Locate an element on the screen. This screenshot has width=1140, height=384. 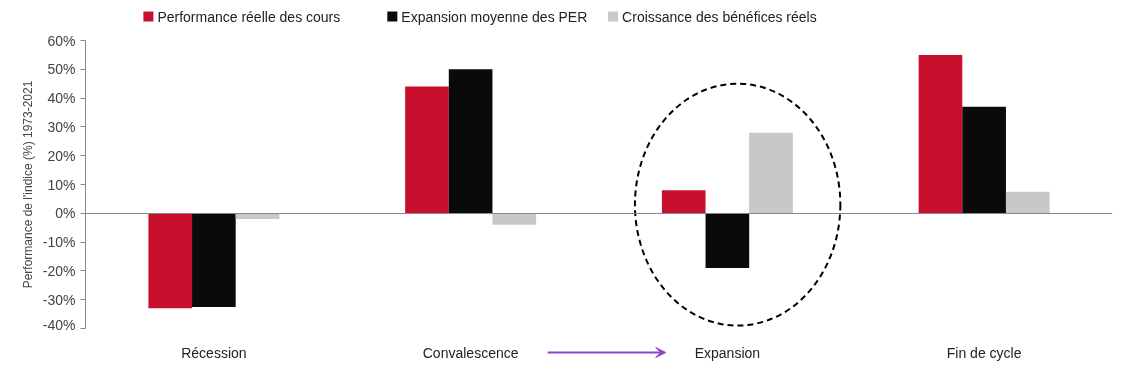
y-tick-label: -20% is located at coordinates (59, 270).